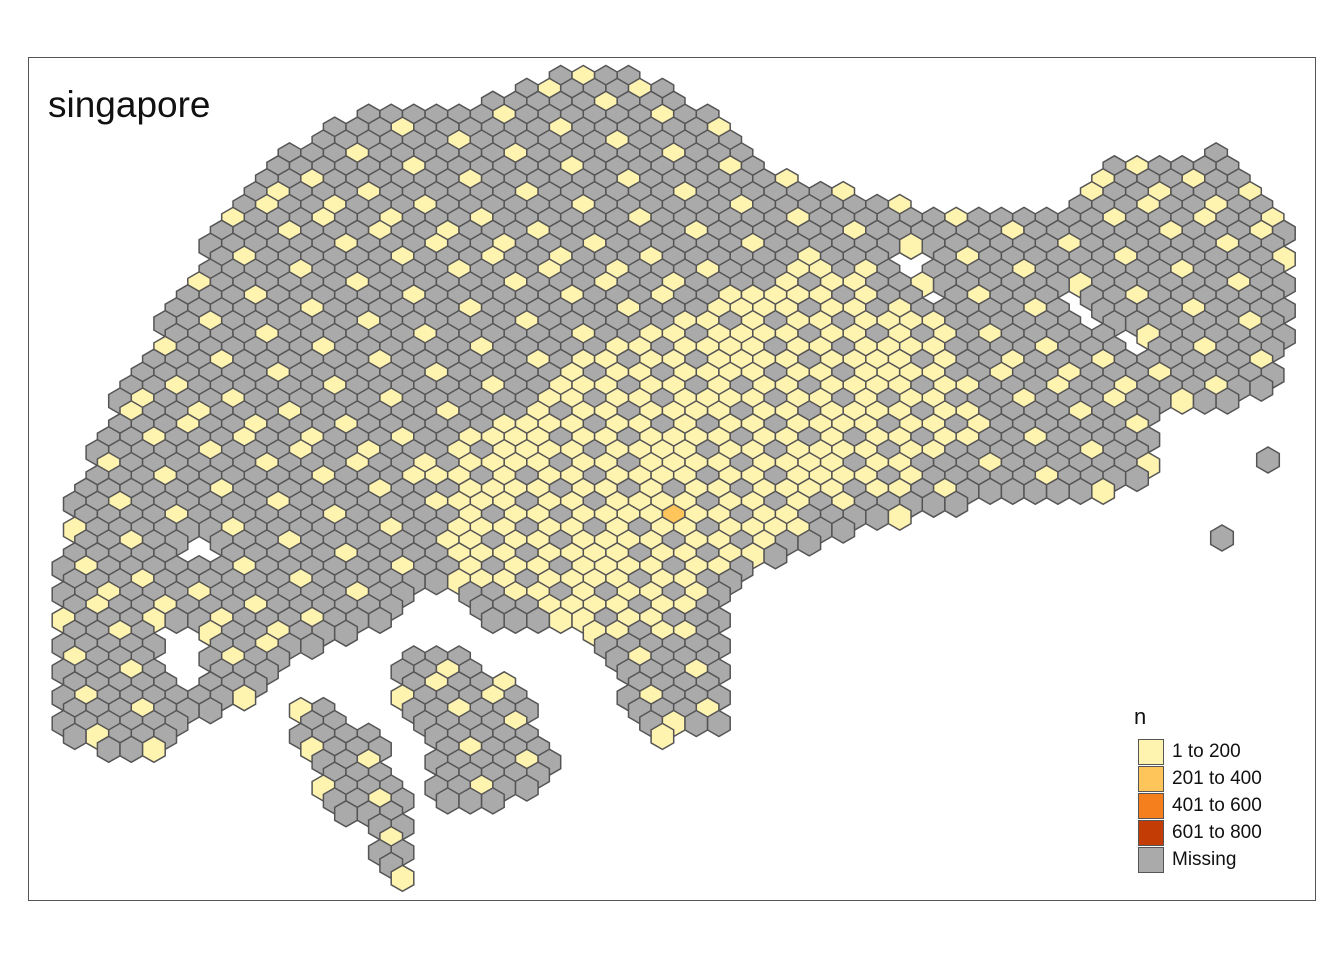 This screenshot has height=960, width=1344. I want to click on legend-title: n, so click(1140, 716).